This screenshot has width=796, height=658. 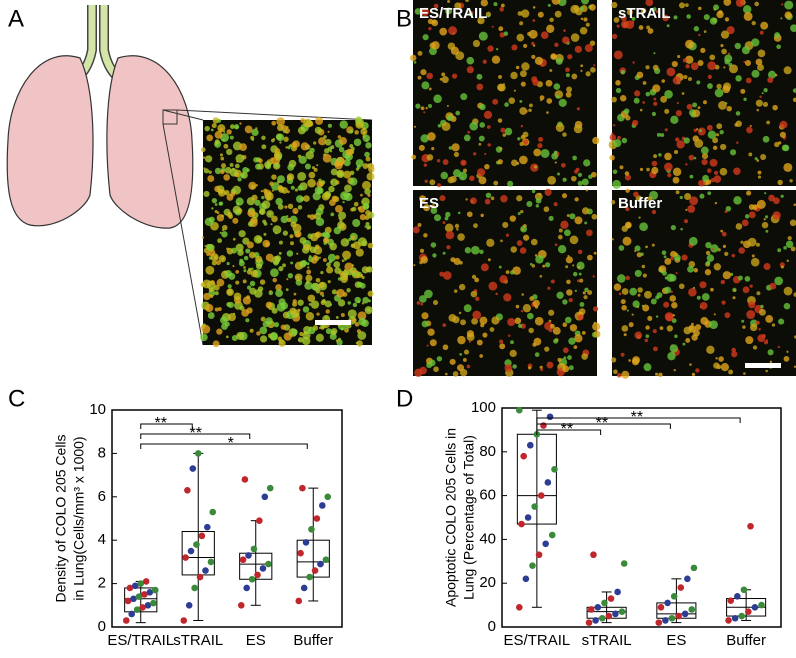 I want to click on image-label: ES/TRAIL, so click(x=453, y=13).